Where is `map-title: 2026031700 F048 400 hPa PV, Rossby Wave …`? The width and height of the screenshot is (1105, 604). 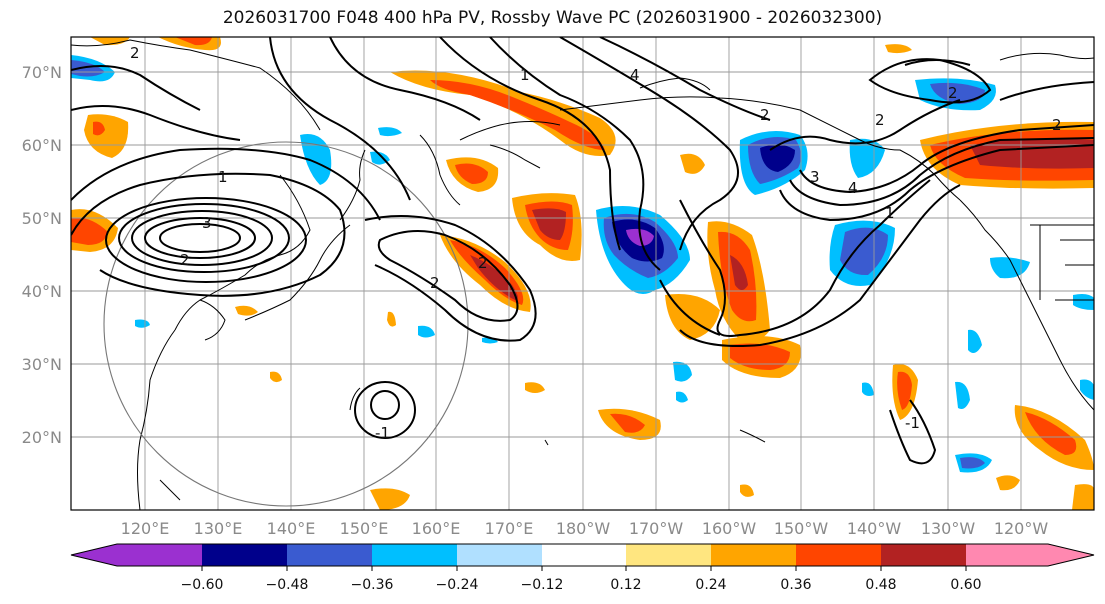 map-title: 2026031700 F048 400 hPa PV, Rossby Wave … is located at coordinates (552, 18).